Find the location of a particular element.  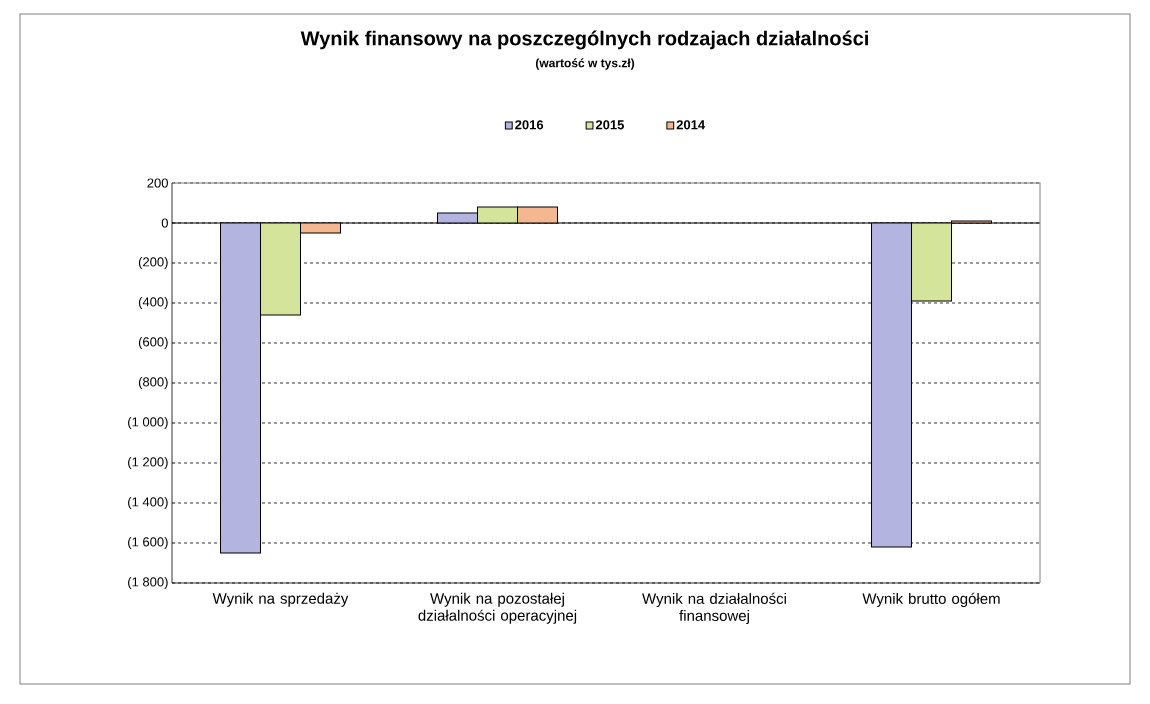

y-tick-label: 0 is located at coordinates (164, 223).